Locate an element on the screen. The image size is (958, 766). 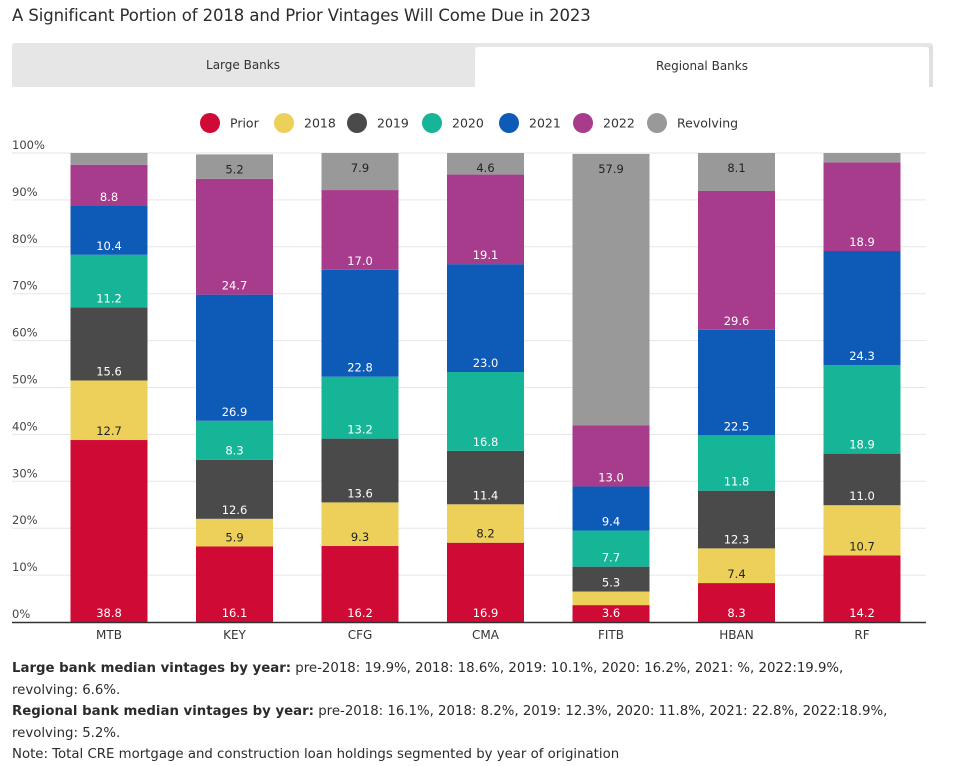
data-label: 11.4 is located at coordinates (486, 495).